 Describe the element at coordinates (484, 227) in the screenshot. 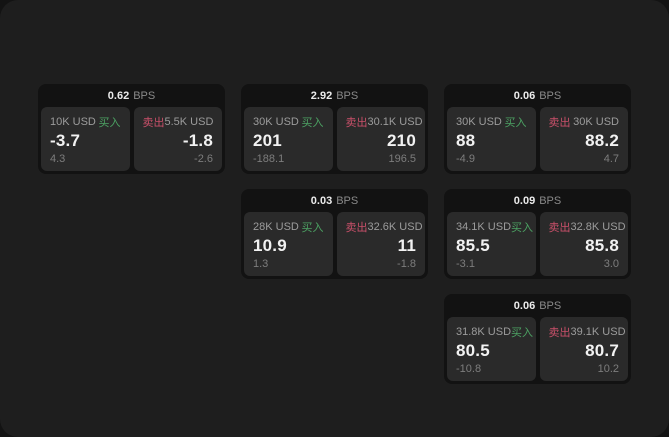

I see `buy-amount: 34.1K USD` at that location.